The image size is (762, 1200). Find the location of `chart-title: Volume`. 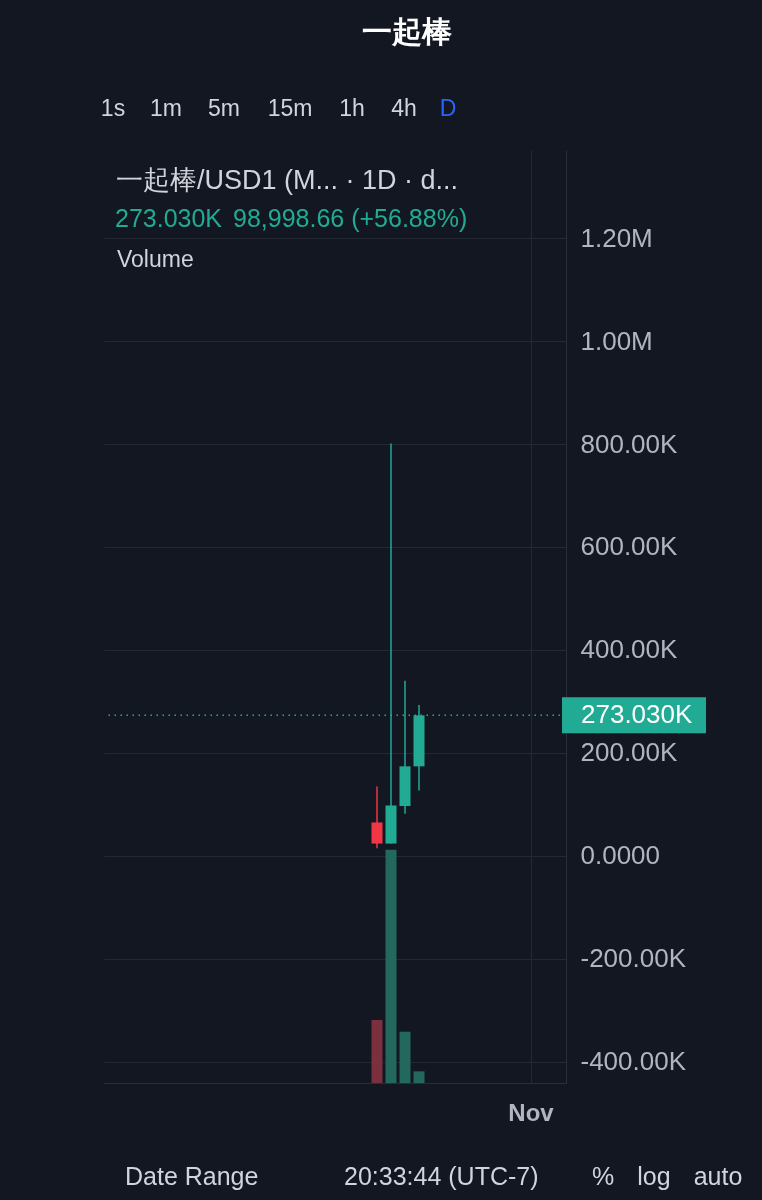

chart-title: Volume is located at coordinates (155, 259).